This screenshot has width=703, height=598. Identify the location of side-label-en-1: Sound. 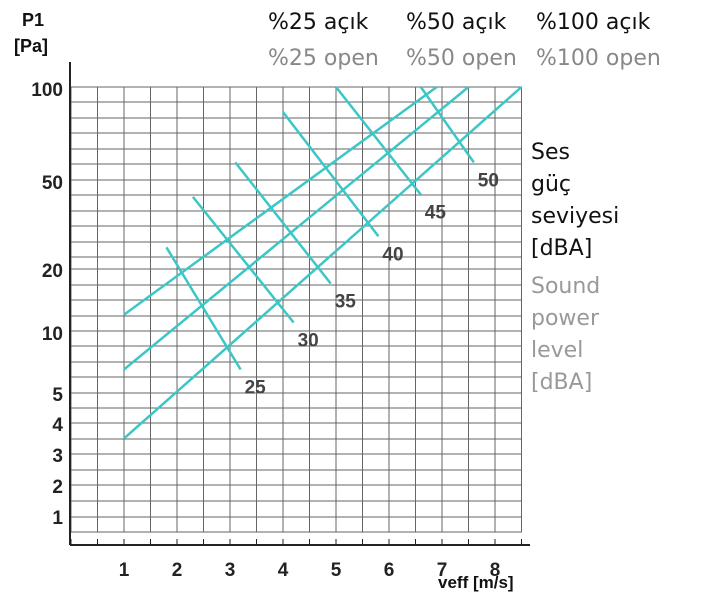
(565, 286).